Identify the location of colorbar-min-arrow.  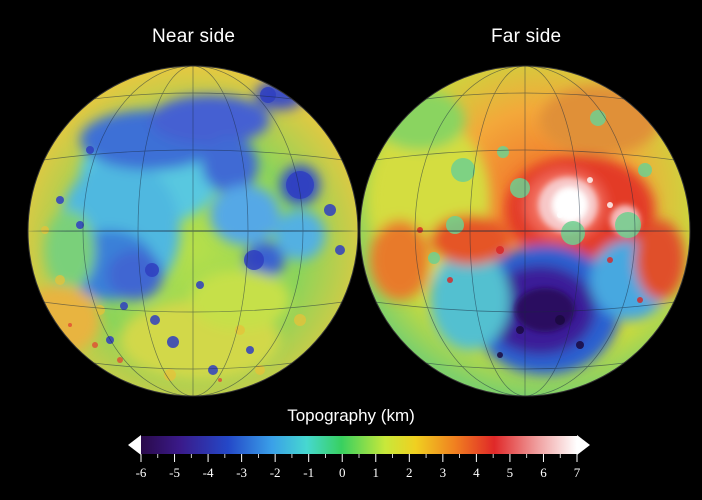
(134, 445).